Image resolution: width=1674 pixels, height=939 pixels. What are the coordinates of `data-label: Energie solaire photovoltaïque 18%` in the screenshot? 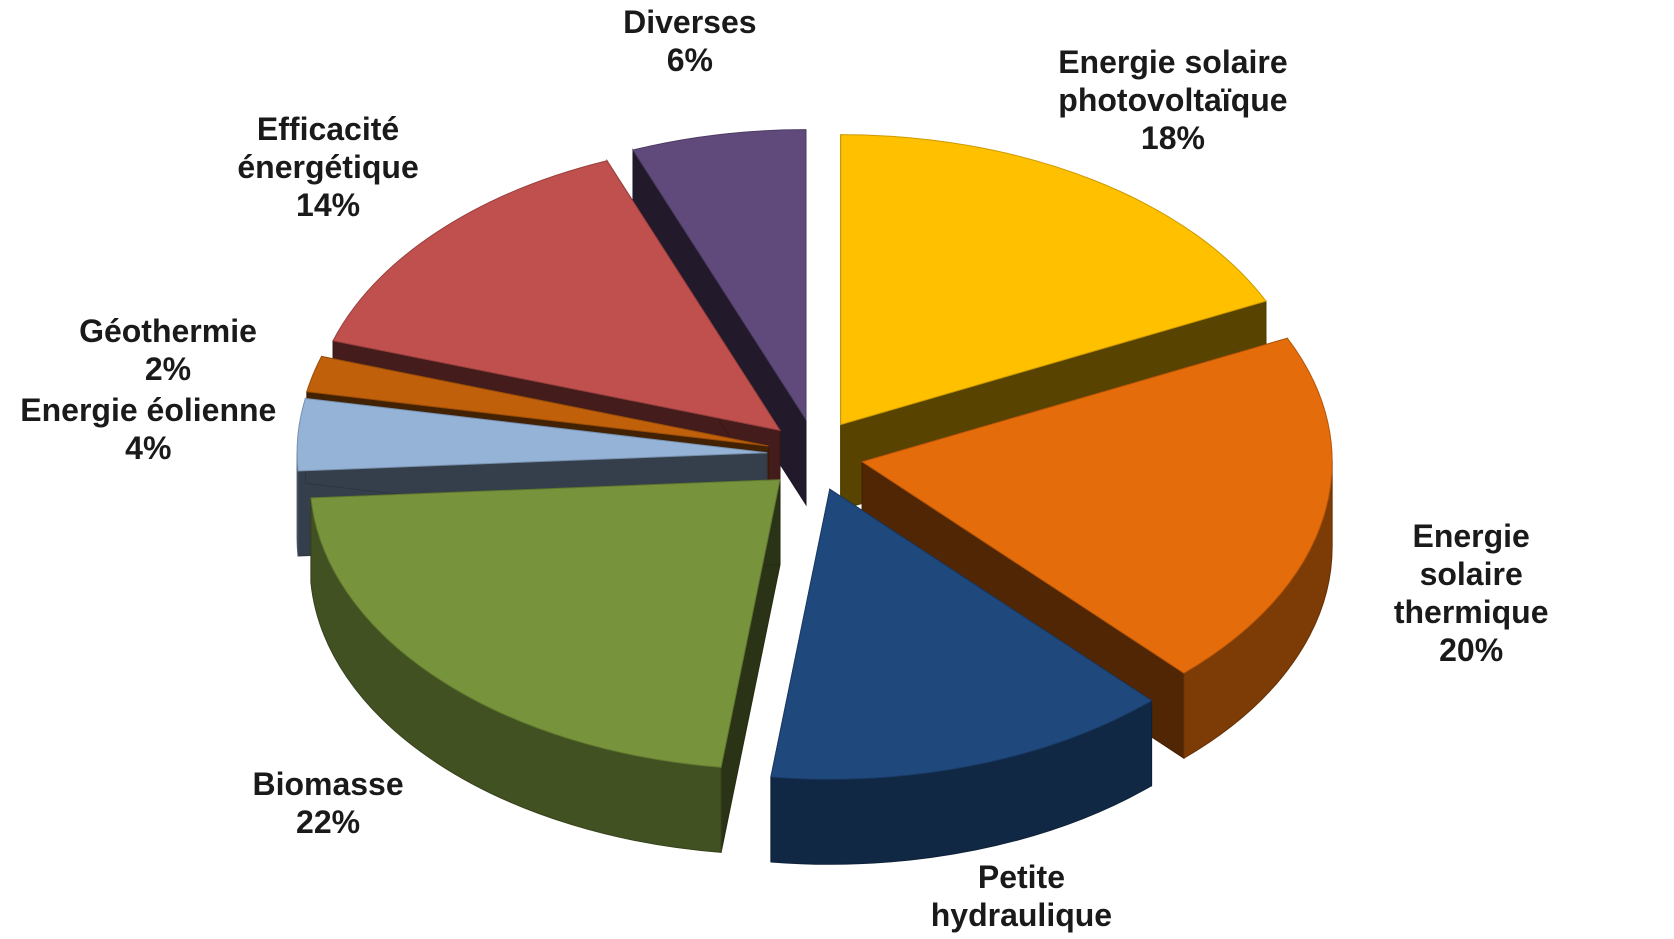 It's located at (1172, 100).